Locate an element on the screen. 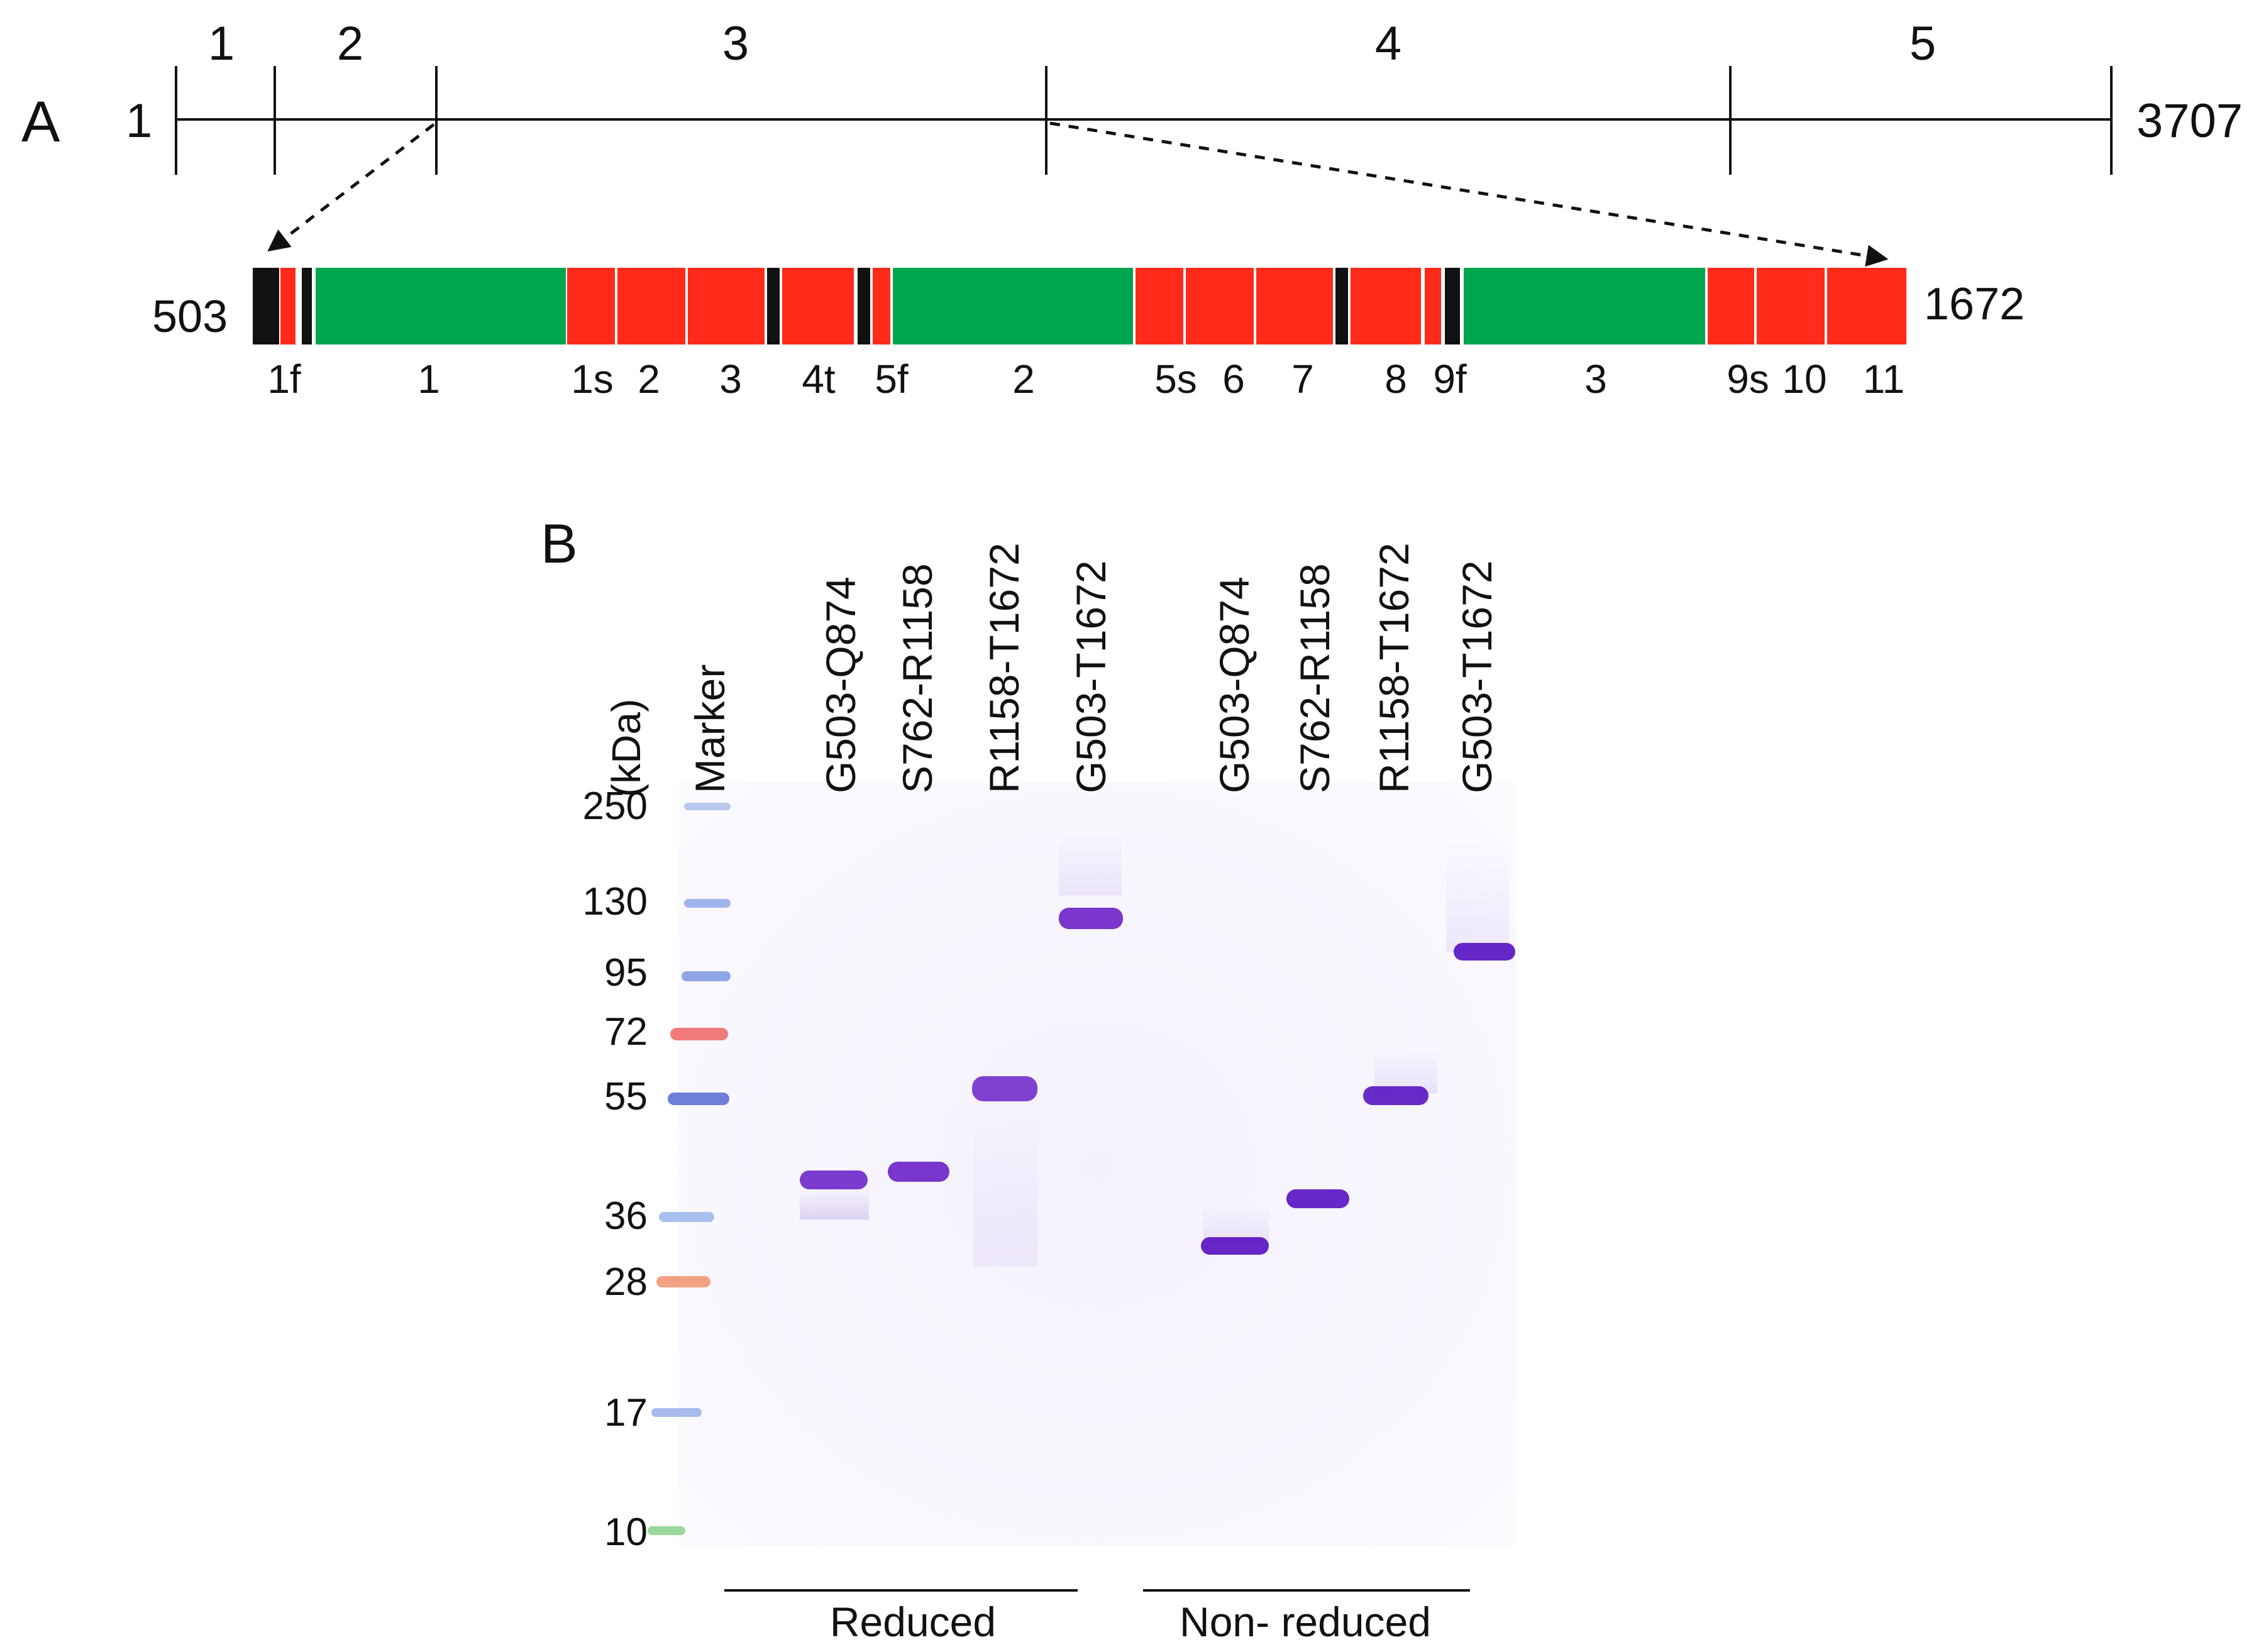 Image resolution: width=2266 pixels, height=1652 pixels. panel-b-label: B is located at coordinates (559, 543).